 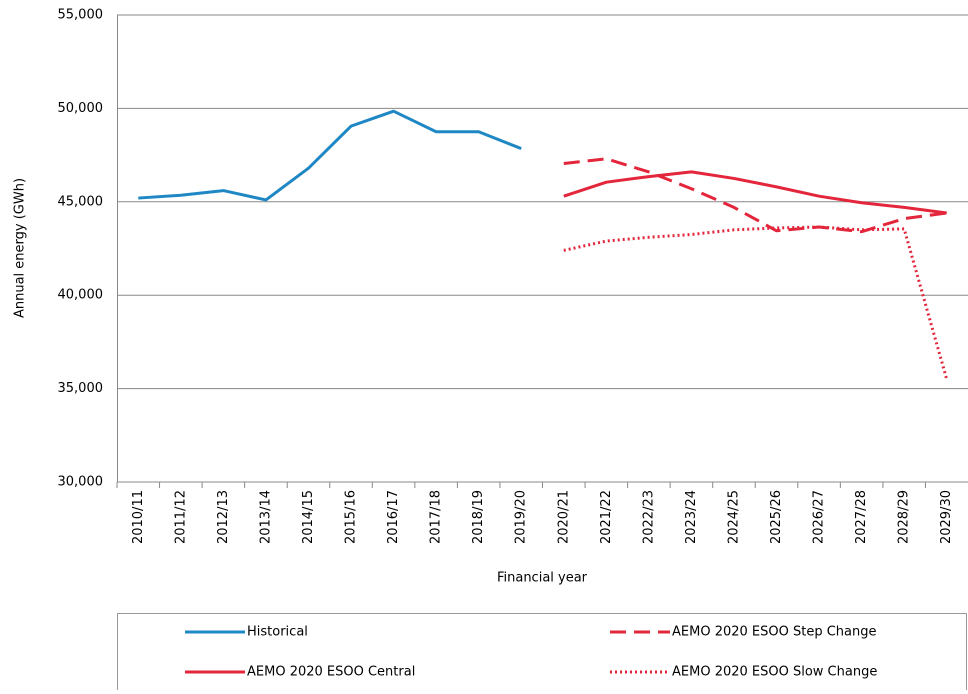 I want to click on legend-label: AEMO 2020 ESOO Central, so click(x=331, y=672).